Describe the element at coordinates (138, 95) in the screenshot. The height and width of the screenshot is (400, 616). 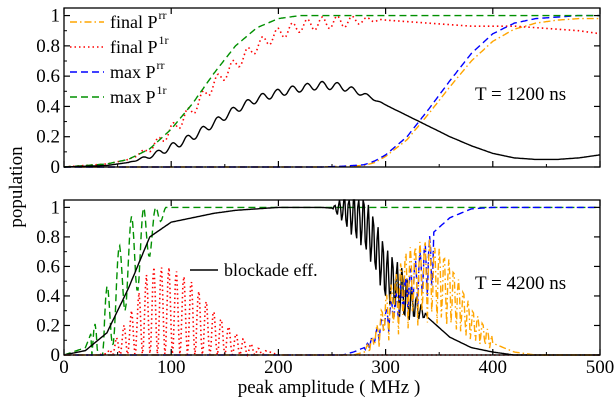
I see `legend-label: max P1r` at that location.